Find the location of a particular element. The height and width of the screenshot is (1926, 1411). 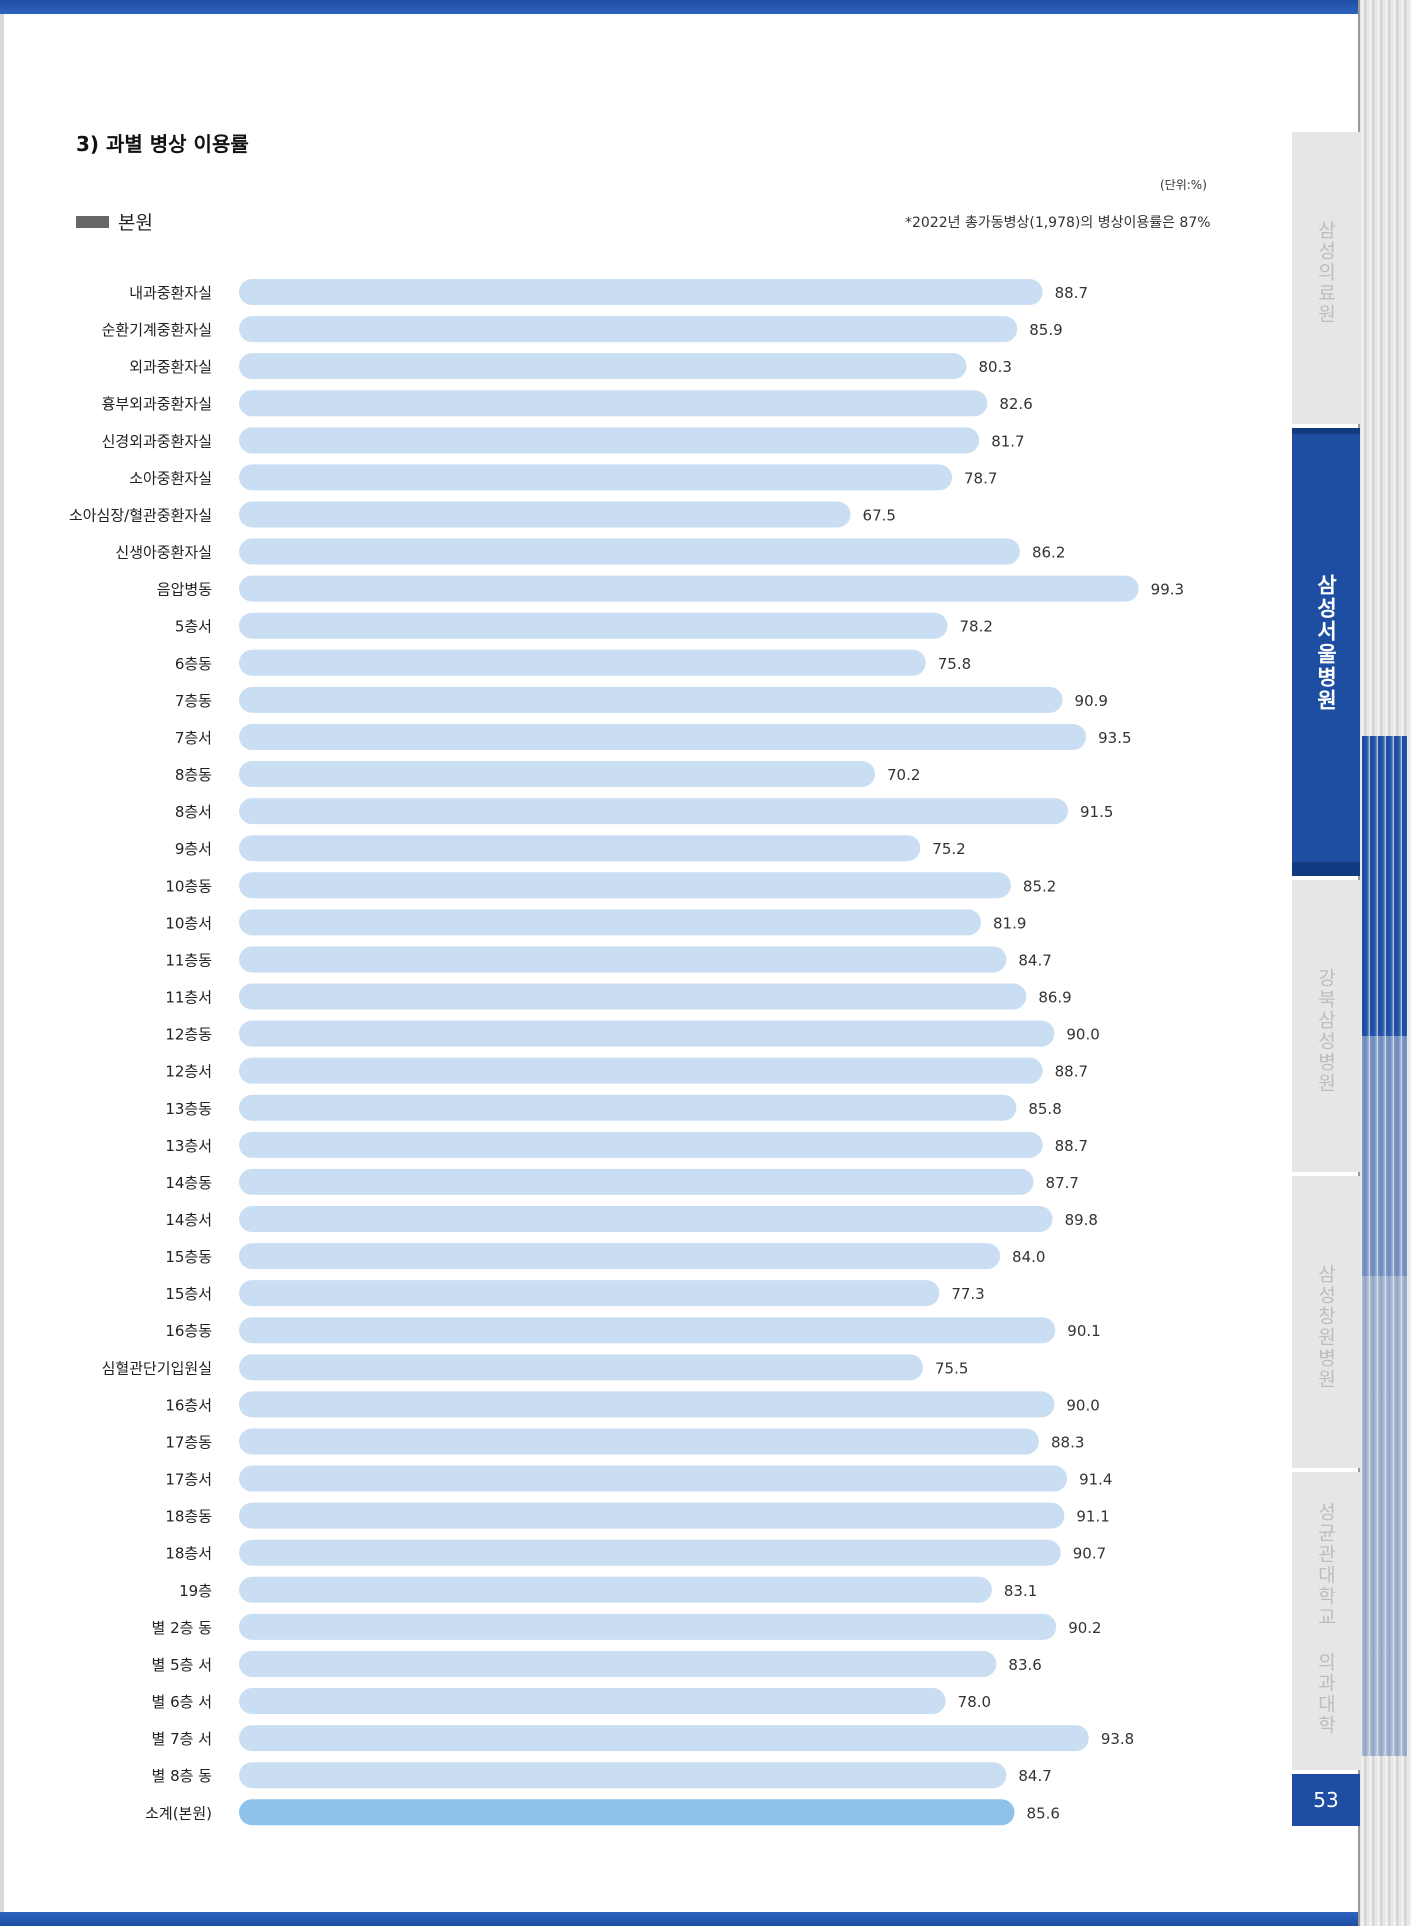

legend-label: 본원 is located at coordinates (135, 223).